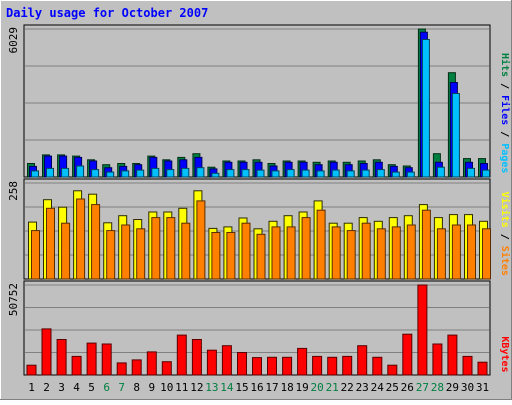 The image size is (512, 405). I want to click on x-tick-label-day-15: 15, so click(241, 387).